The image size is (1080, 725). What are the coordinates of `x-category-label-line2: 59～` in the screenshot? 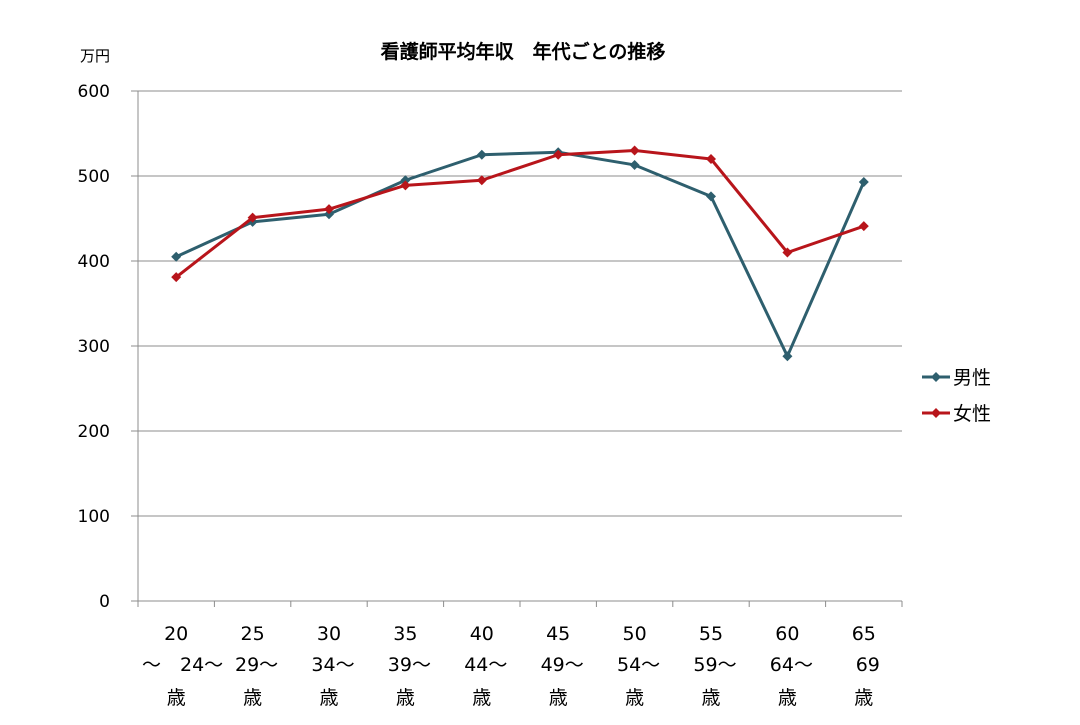 It's located at (714, 665).